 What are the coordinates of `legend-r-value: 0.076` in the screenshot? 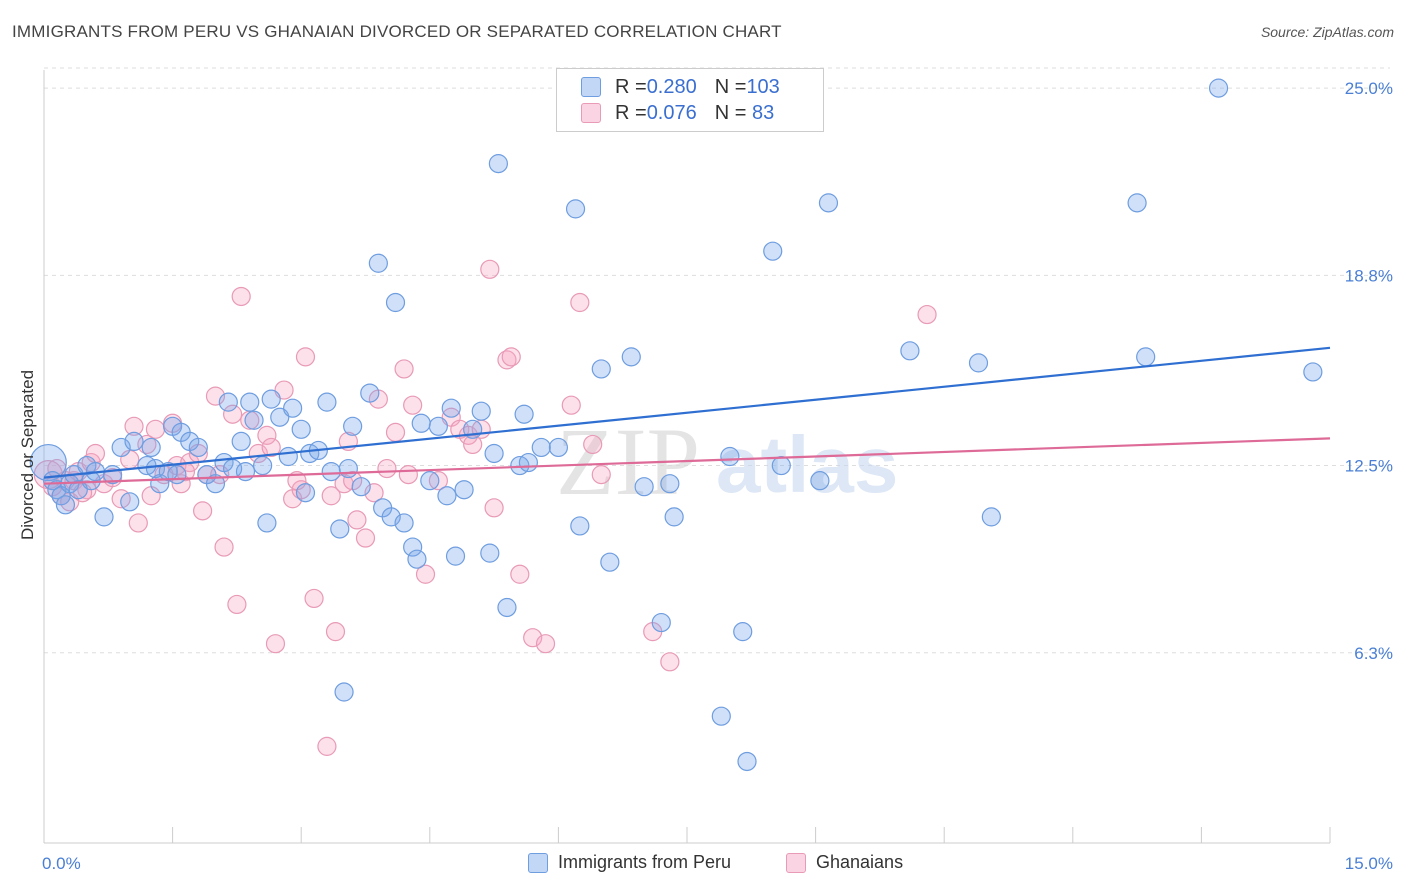 It's located at (671, 112).